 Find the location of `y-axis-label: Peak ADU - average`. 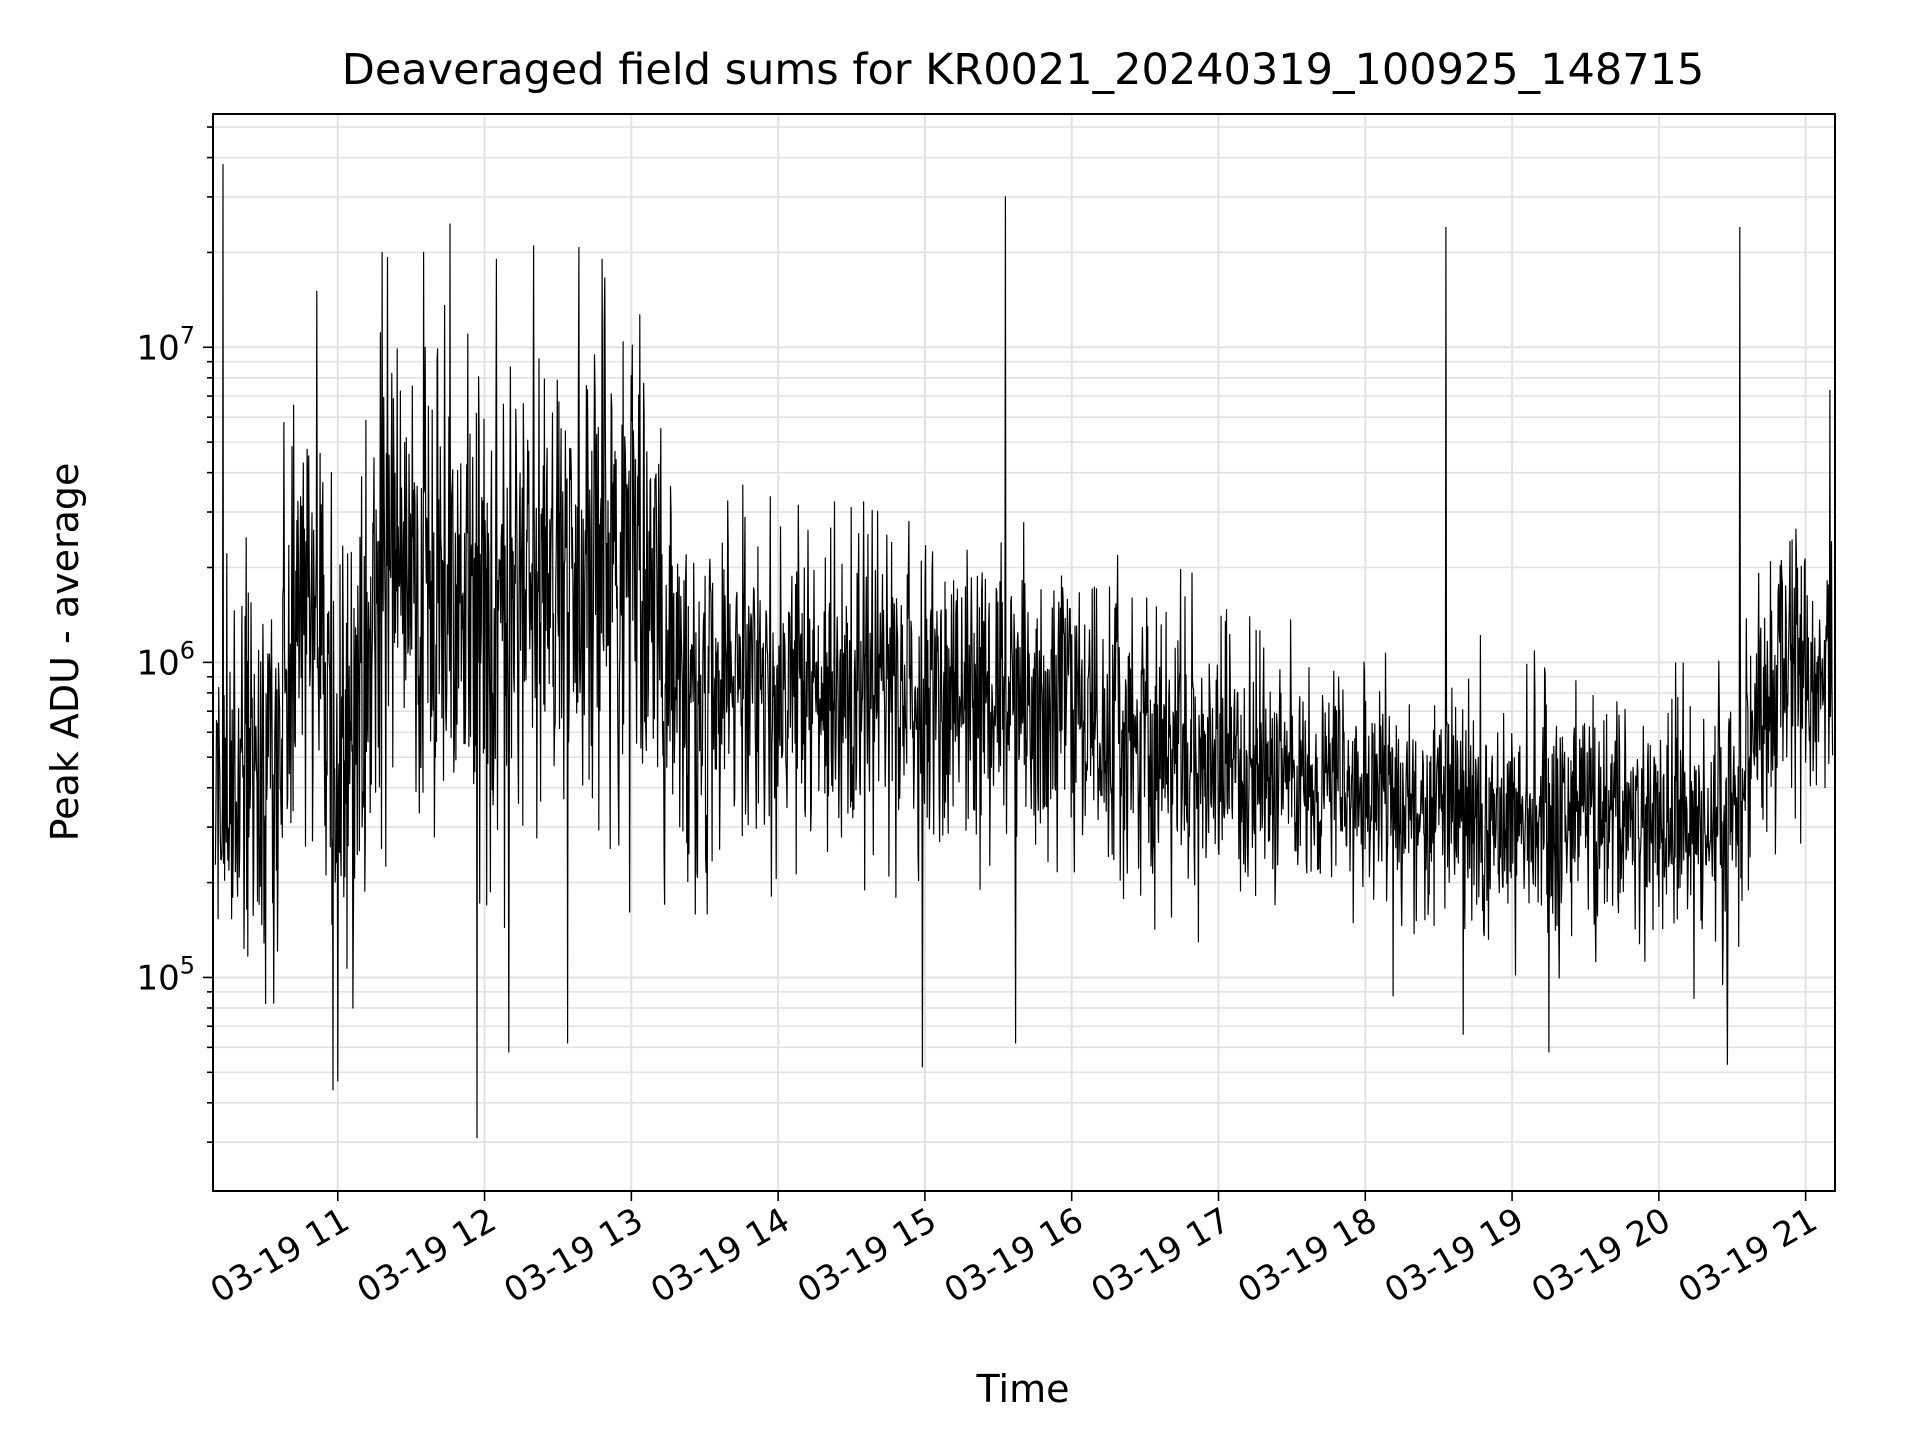

y-axis-label: Peak ADU - average is located at coordinates (65, 652).